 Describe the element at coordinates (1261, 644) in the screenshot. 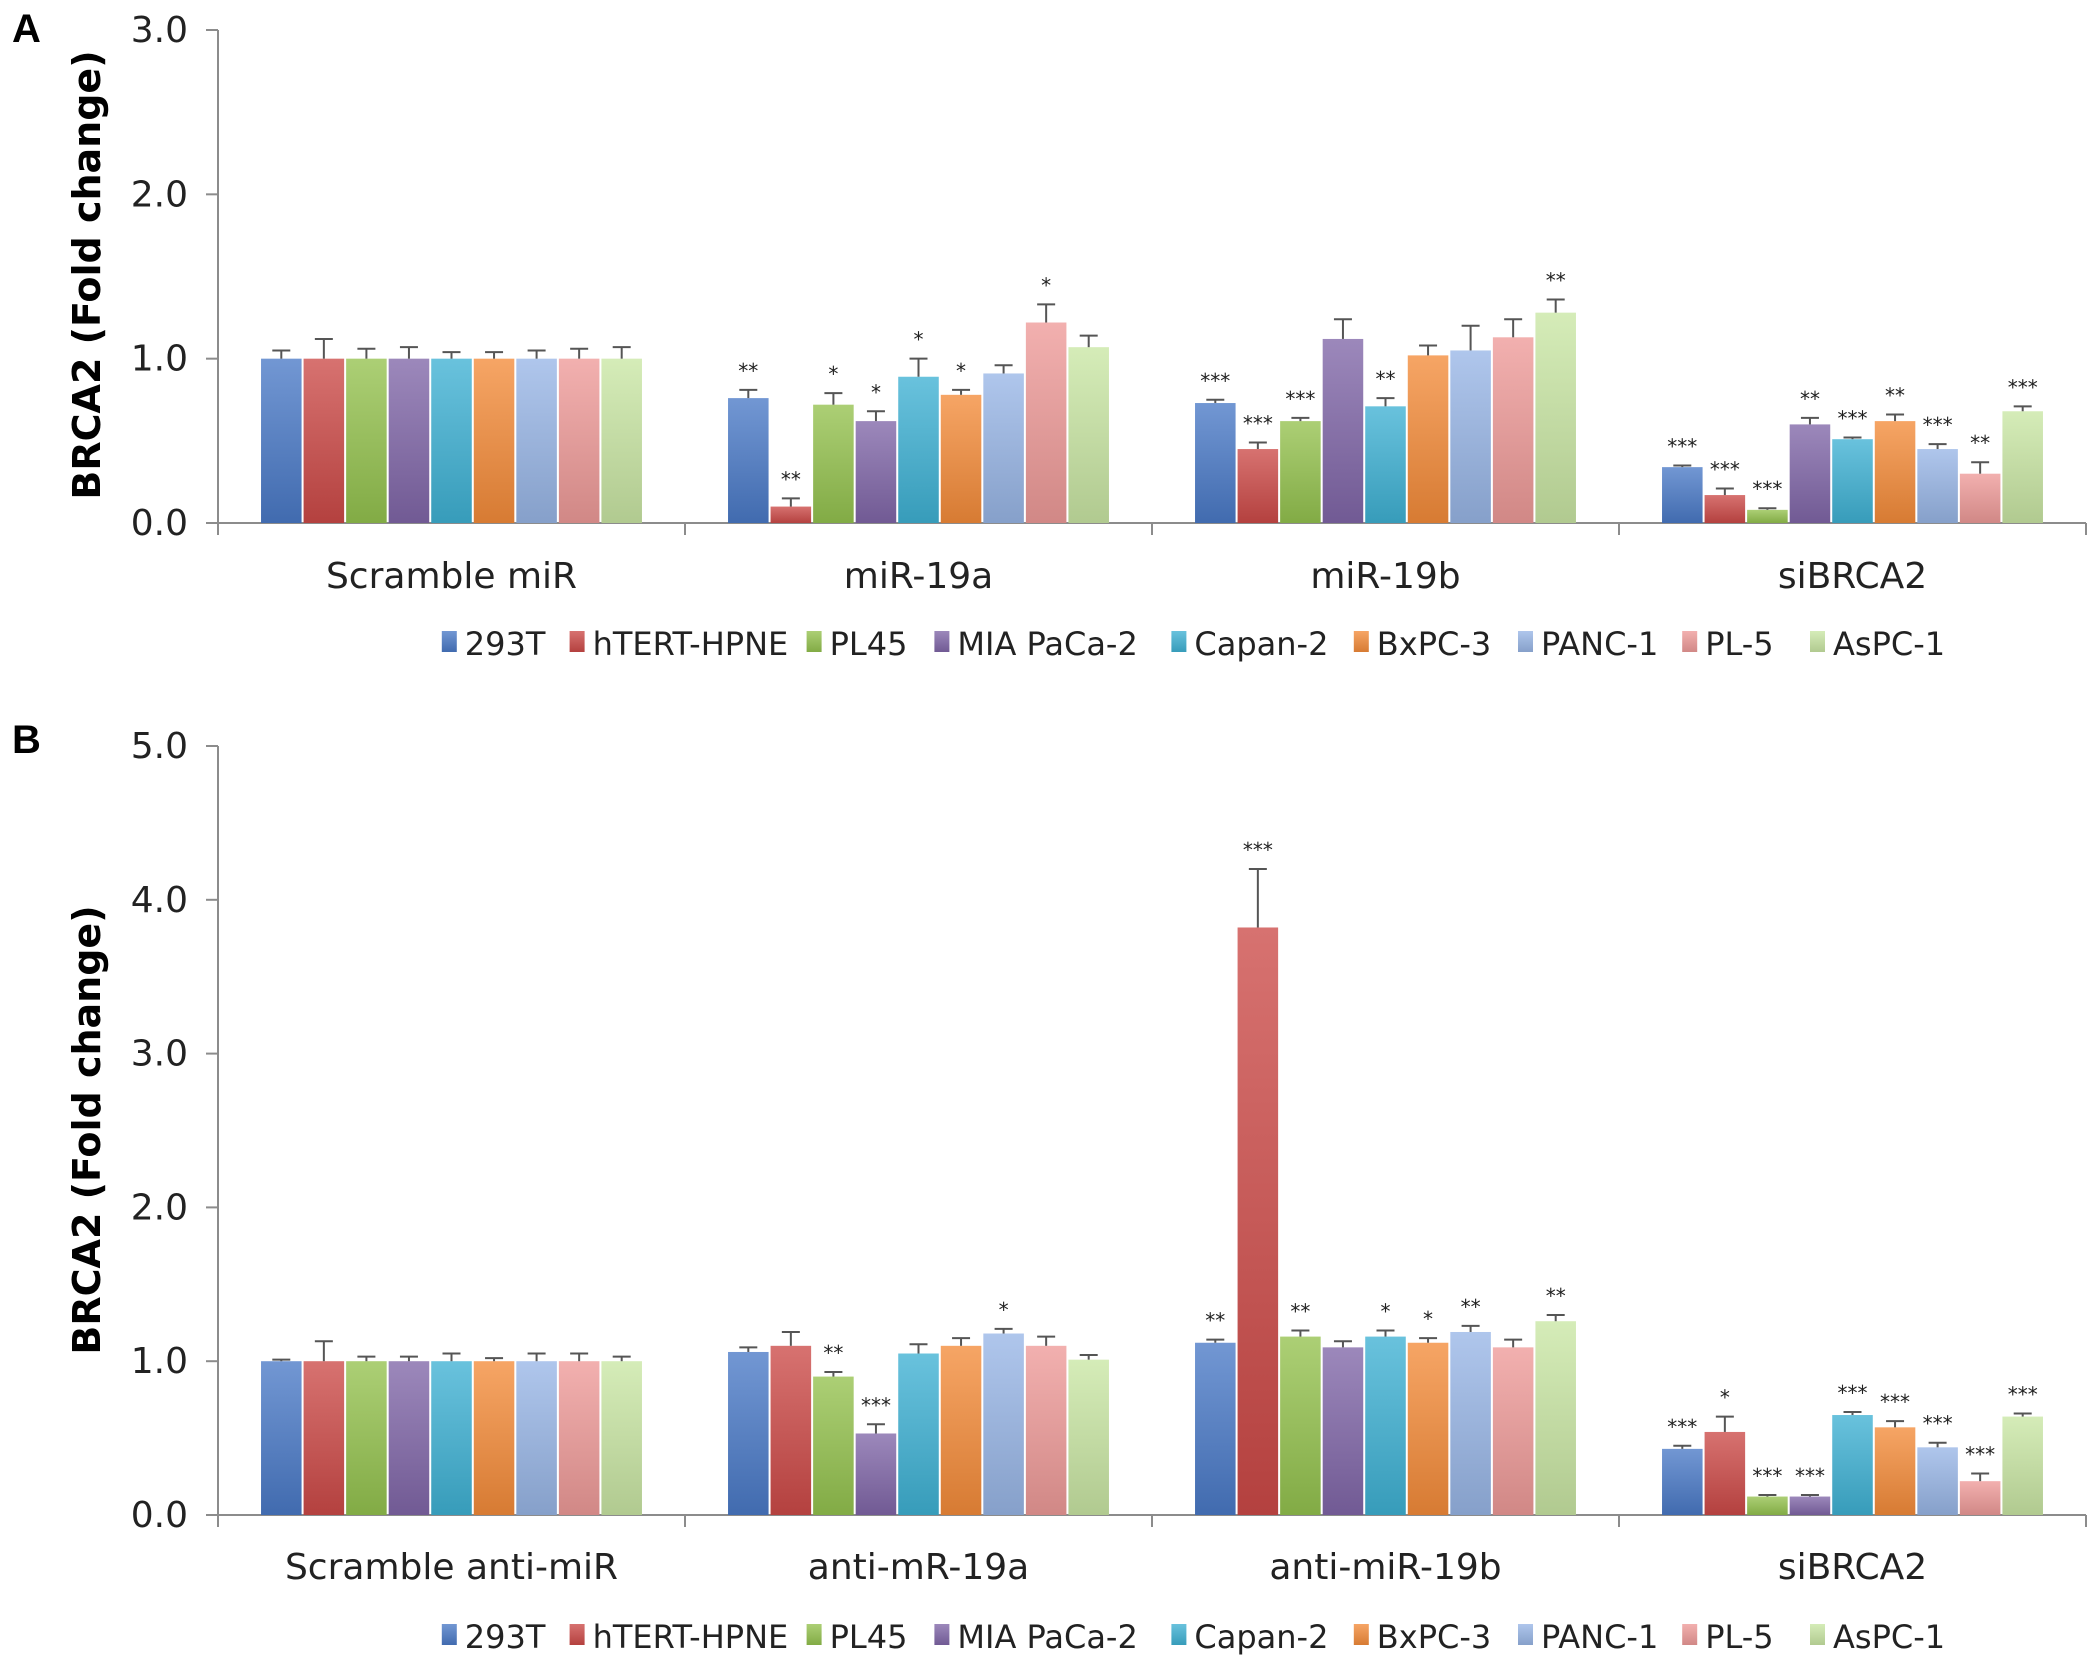

I see `legend-label: Capan-2` at that location.